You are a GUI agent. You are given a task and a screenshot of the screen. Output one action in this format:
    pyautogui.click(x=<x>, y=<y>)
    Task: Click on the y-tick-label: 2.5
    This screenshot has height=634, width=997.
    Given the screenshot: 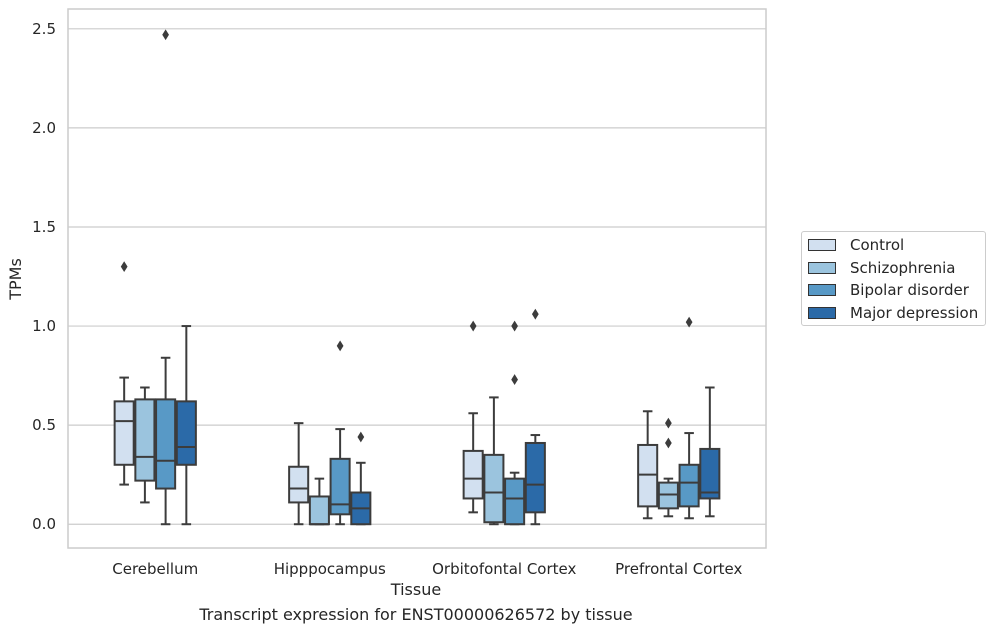 What is the action you would take?
    pyautogui.click(x=44, y=29)
    